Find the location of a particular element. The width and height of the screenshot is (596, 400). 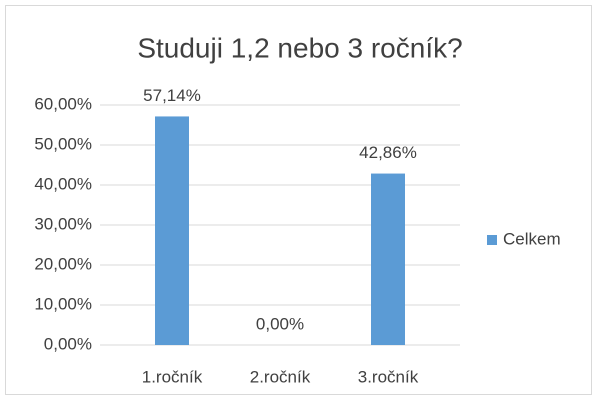

chart-title: Studuji 1,2 nebo 3 ročník? is located at coordinates (299, 47).